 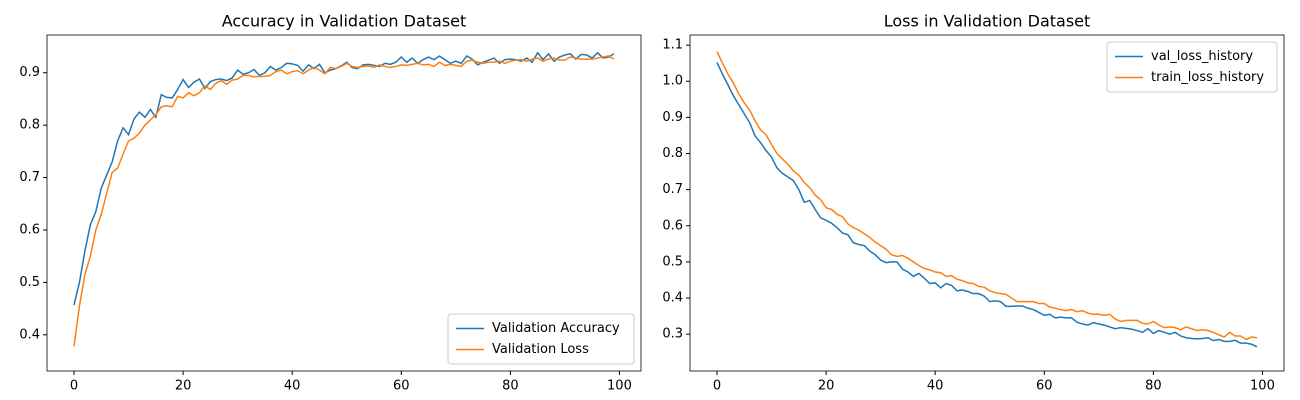 I want to click on y-tick-label: 0.3, so click(x=672, y=334).